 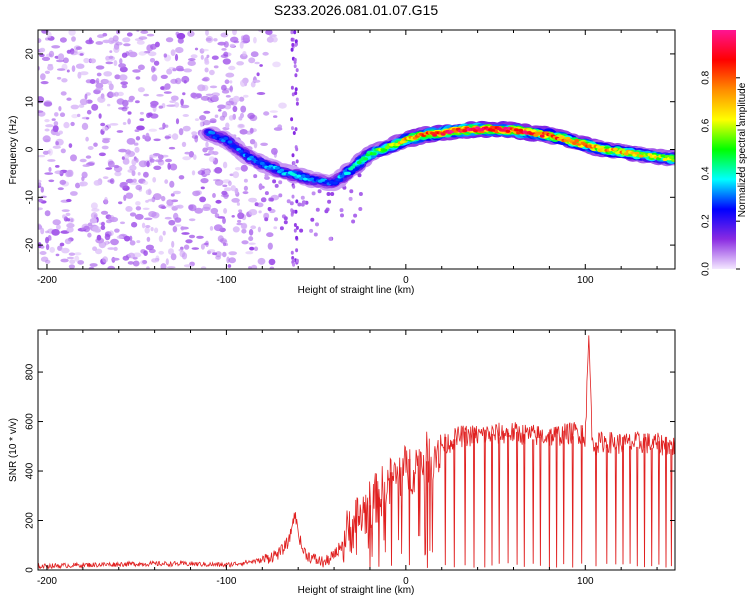 I want to click on snr-x-tick-label: 0, so click(x=406, y=581).